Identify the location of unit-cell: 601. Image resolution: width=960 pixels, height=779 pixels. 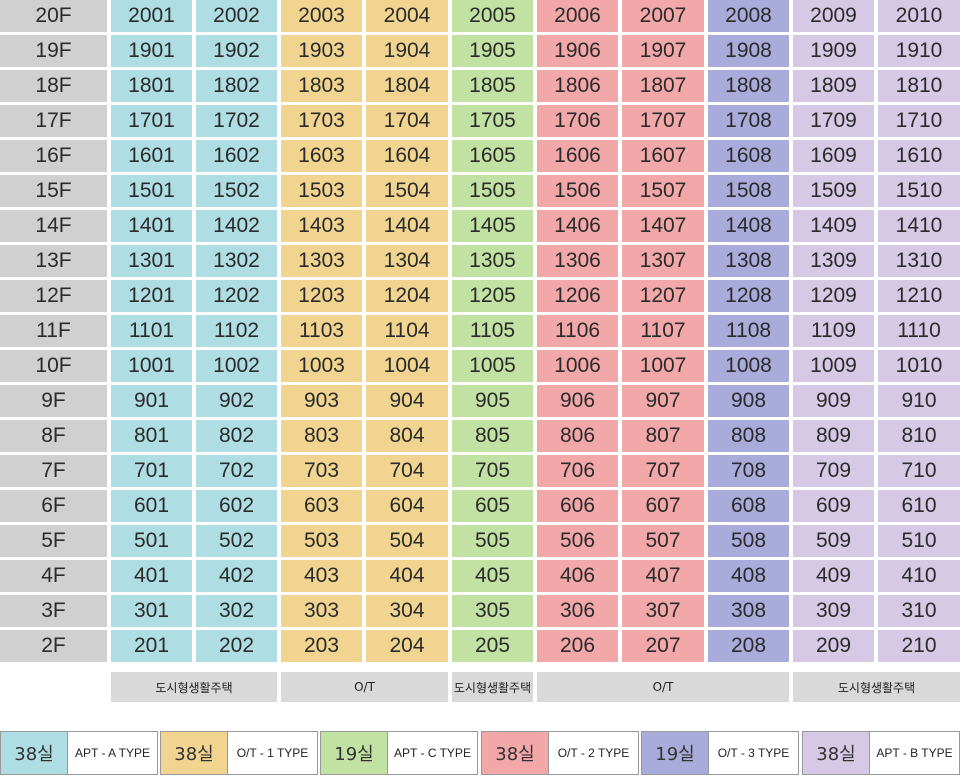
(151, 506).